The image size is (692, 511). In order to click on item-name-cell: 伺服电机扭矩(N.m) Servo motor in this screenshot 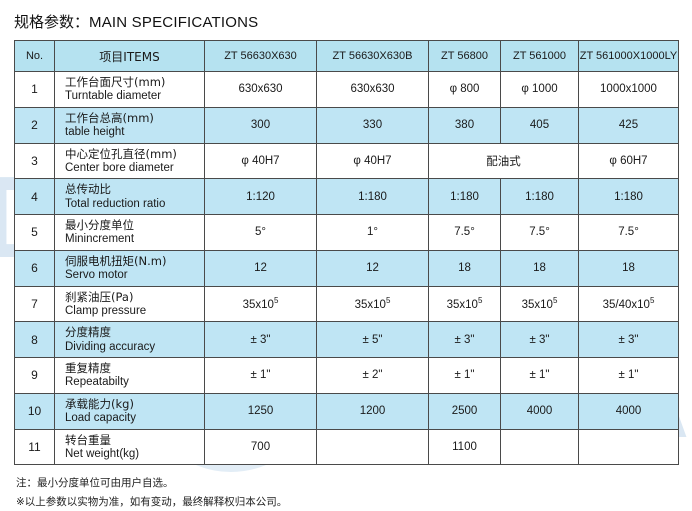, I will do `click(129, 268)`.